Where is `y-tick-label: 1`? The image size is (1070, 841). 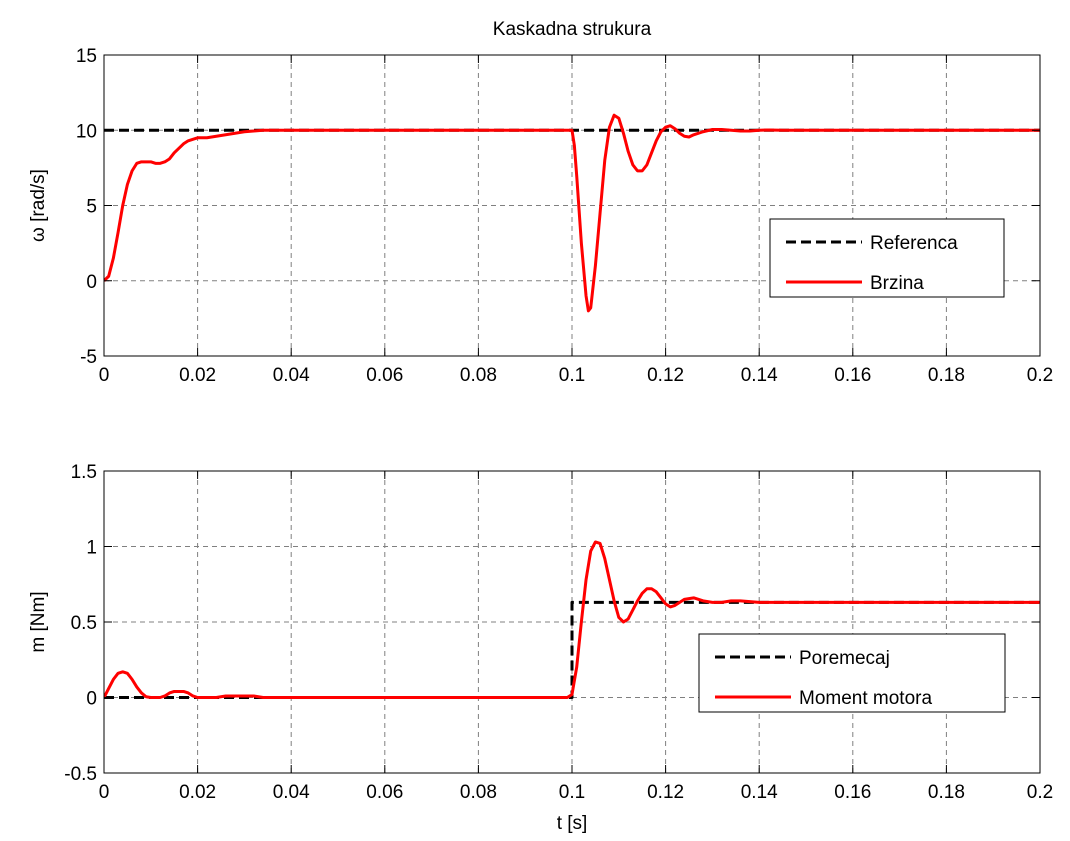 y-tick-label: 1 is located at coordinates (91, 548).